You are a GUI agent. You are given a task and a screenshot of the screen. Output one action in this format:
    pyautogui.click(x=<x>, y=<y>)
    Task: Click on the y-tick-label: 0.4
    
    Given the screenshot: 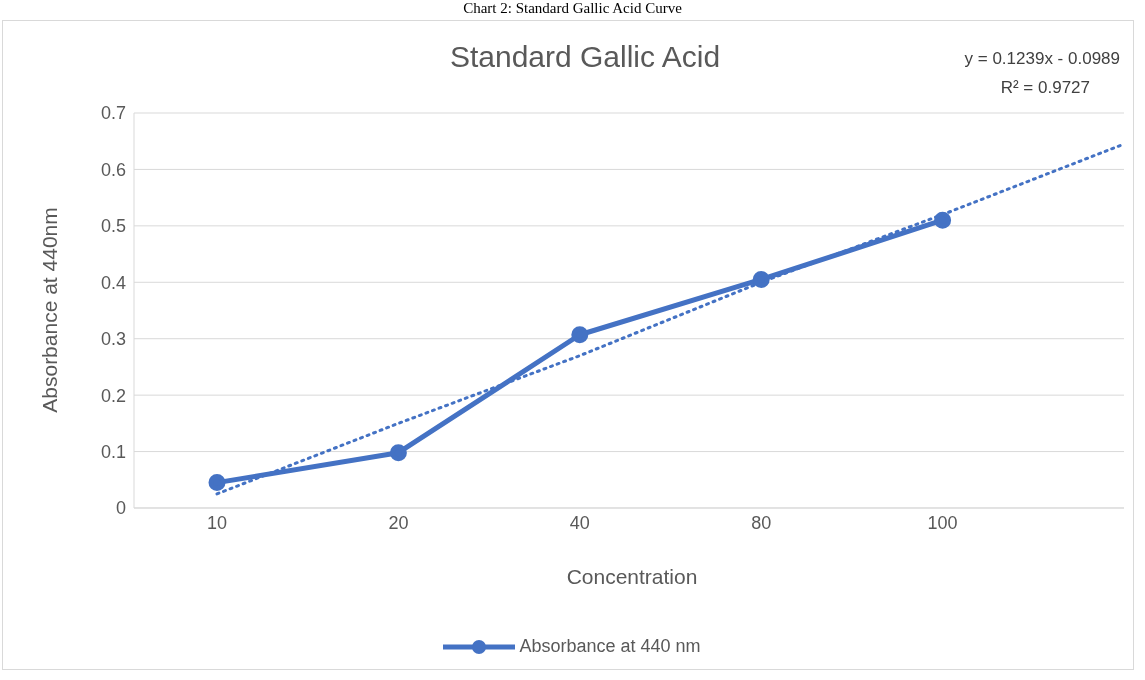 What is the action you would take?
    pyautogui.click(x=113, y=282)
    